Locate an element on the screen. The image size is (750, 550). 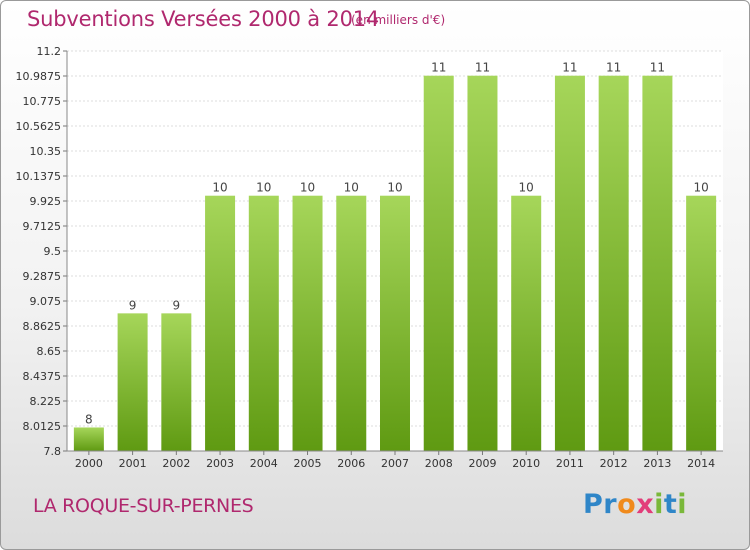
x-tick-label: 2000 is located at coordinates (89, 463).